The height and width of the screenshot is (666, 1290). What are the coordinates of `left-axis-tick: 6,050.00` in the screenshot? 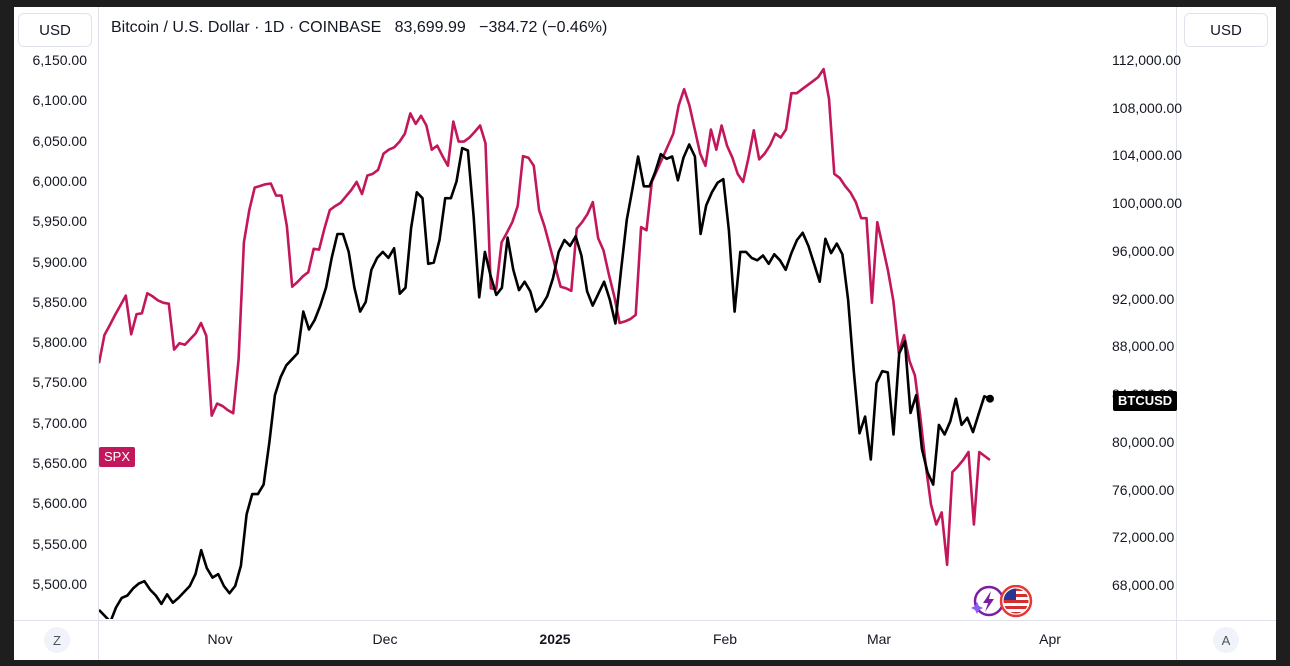 It's located at (60, 140).